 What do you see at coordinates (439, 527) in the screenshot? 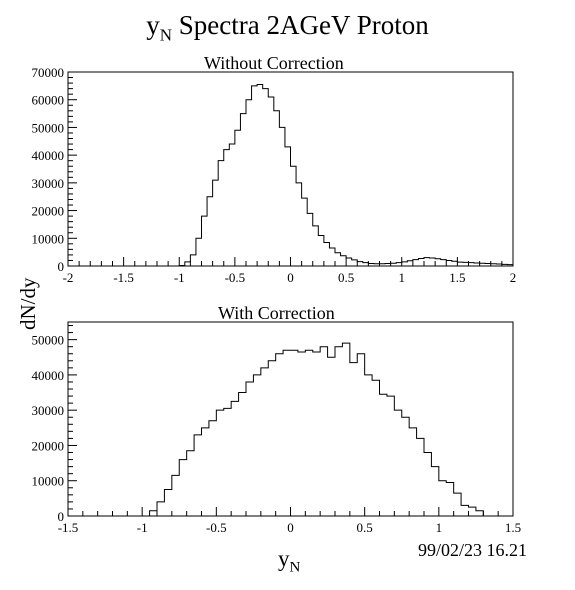
I see `bottom-x-tick-label: 1` at bounding box center [439, 527].